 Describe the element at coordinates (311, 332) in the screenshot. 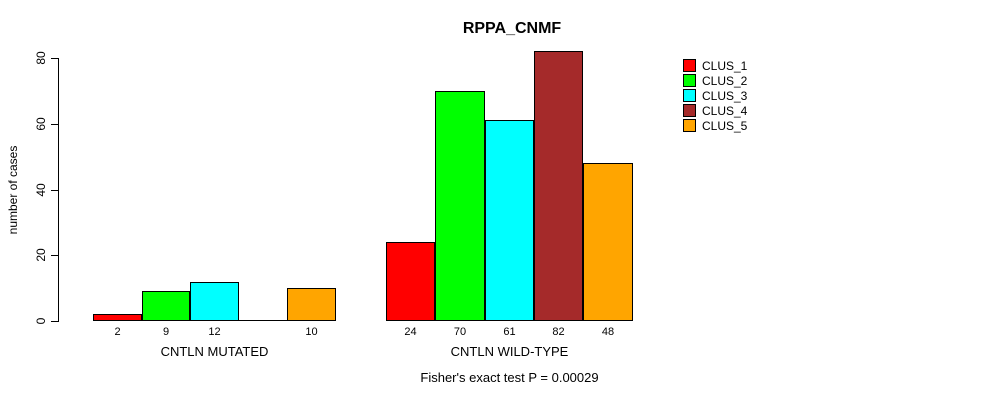

I see `bar-value-label: 10` at that location.